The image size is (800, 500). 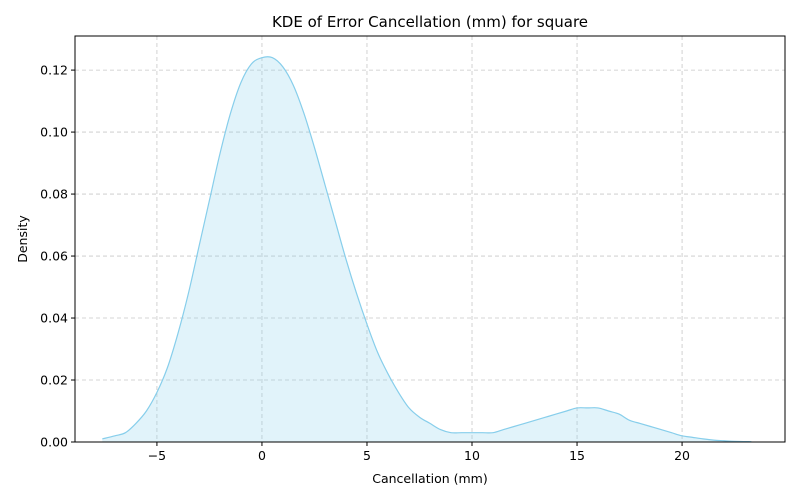 I want to click on x-tick-label: 5, so click(x=367, y=455).